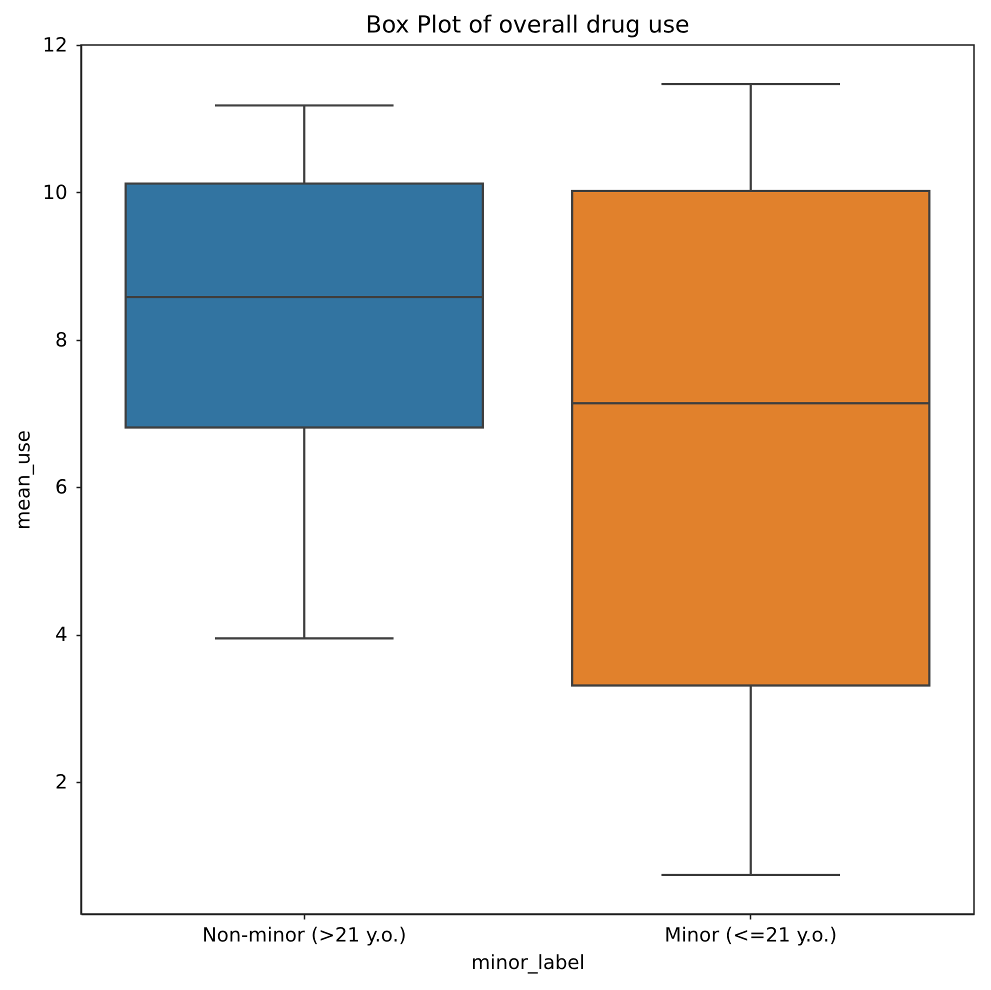  Describe the element at coordinates (23, 480) in the screenshot. I see `y-axis-title: mean_use` at that location.